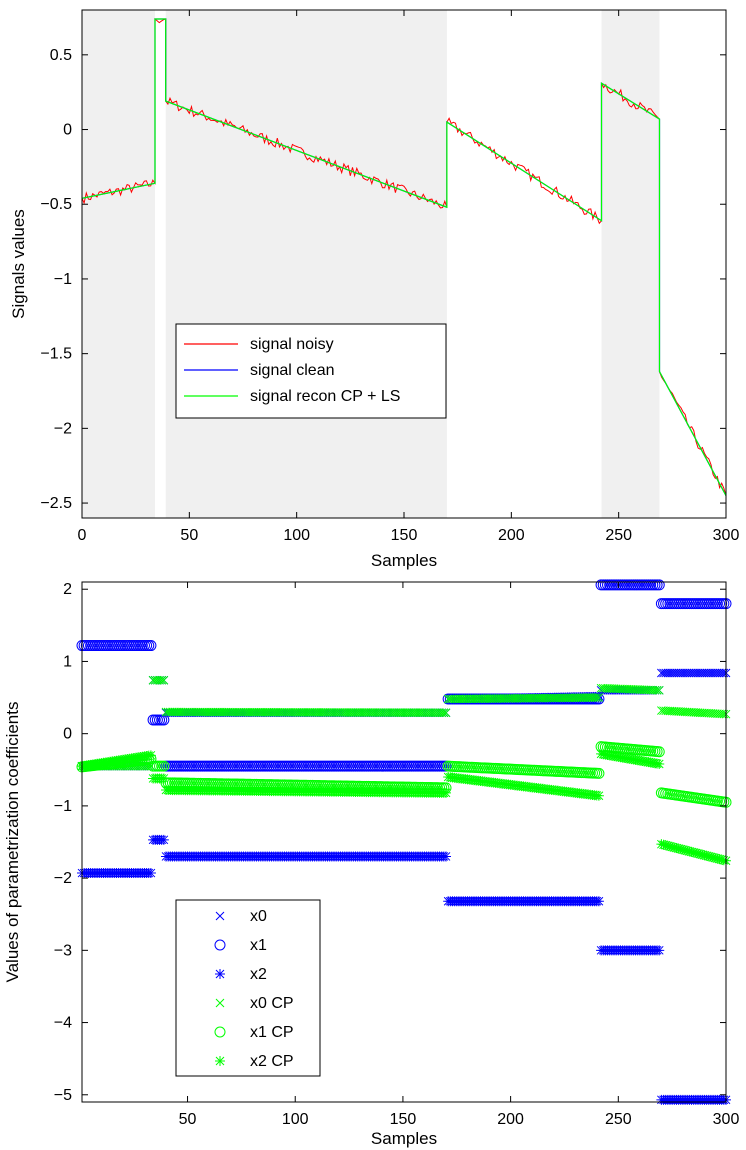 The image size is (746, 1150). I want to click on y-tick-label: −0.5, so click(56, 204).